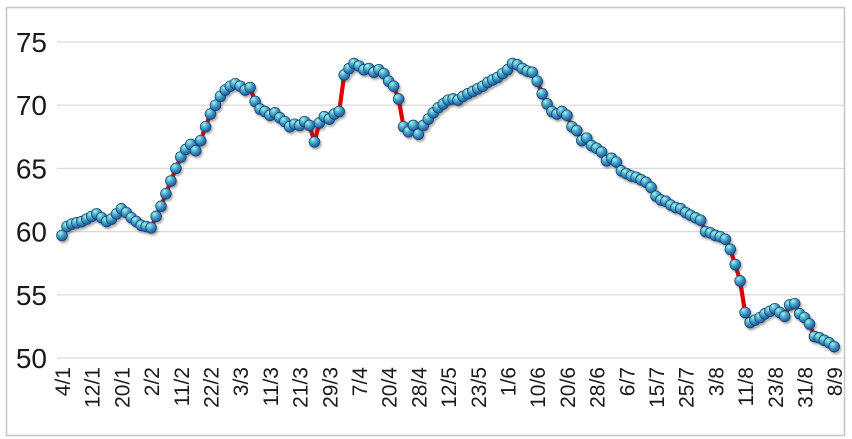 This screenshot has height=439, width=852. Describe the element at coordinates (776, 387) in the screenshot. I see `x-axis-tick-label: 23/8` at that location.